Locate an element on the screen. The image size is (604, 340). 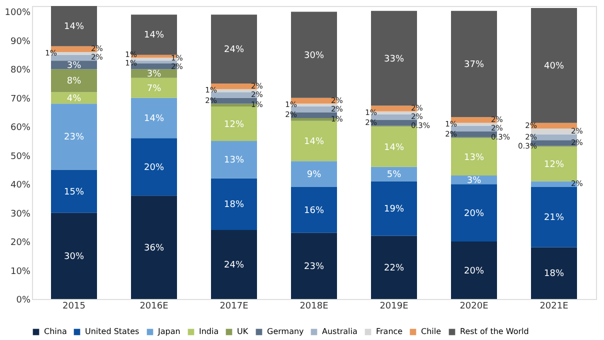
legend-label: UK is located at coordinates (243, 331).